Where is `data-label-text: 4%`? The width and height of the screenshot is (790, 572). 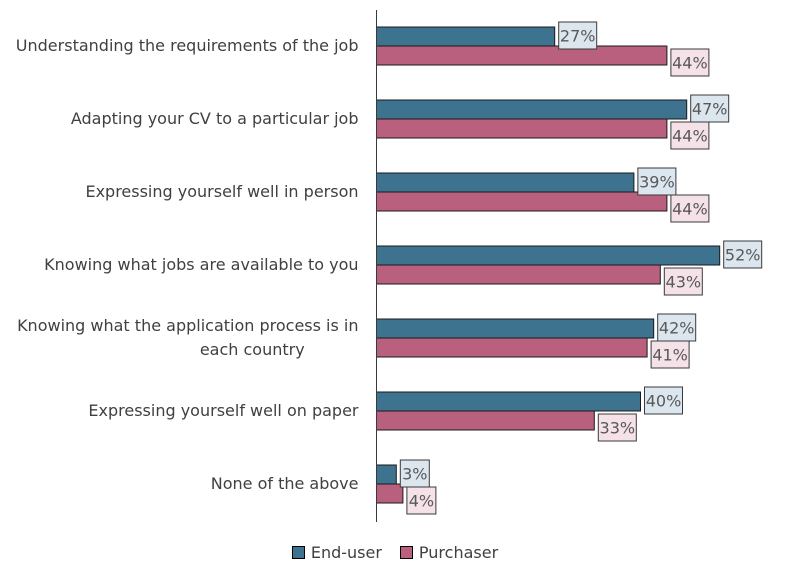 data-label-text: 4% is located at coordinates (421, 501).